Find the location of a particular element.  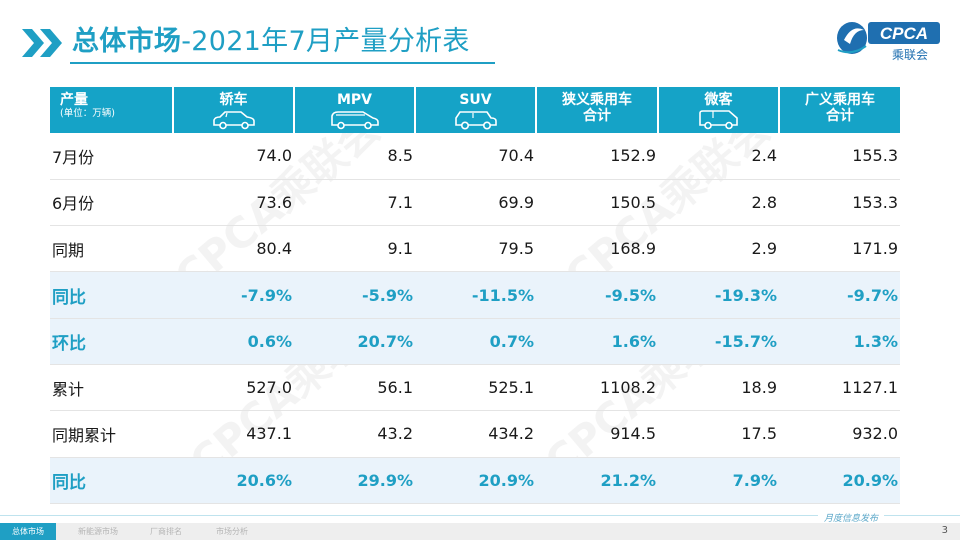

row-label: 6月份 is located at coordinates (111, 203).